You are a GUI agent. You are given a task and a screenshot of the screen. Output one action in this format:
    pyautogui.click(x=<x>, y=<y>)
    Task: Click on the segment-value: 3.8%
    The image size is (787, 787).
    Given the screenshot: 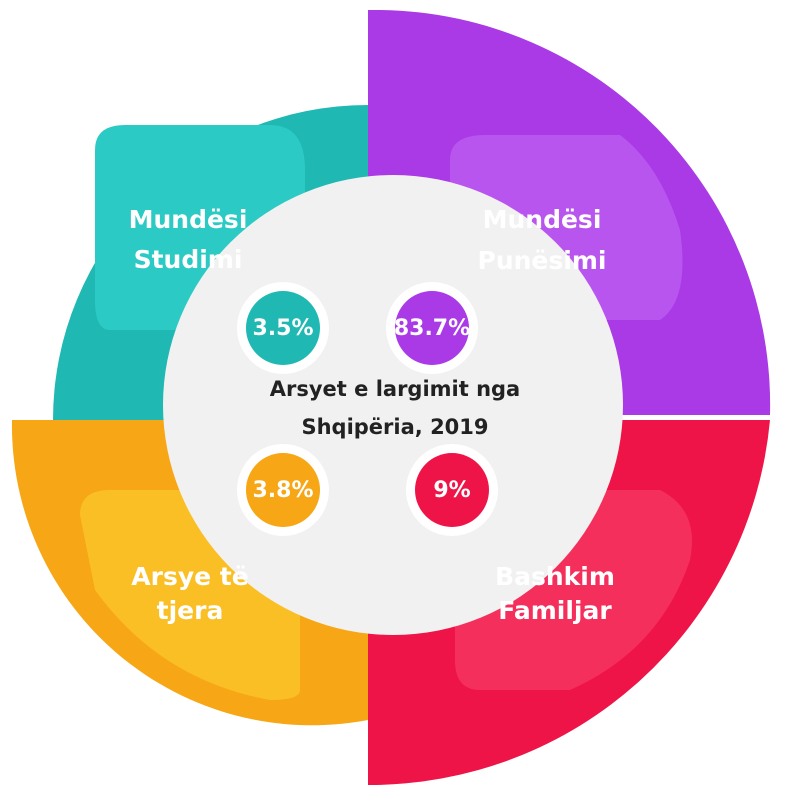 What is the action you would take?
    pyautogui.click(x=282, y=490)
    